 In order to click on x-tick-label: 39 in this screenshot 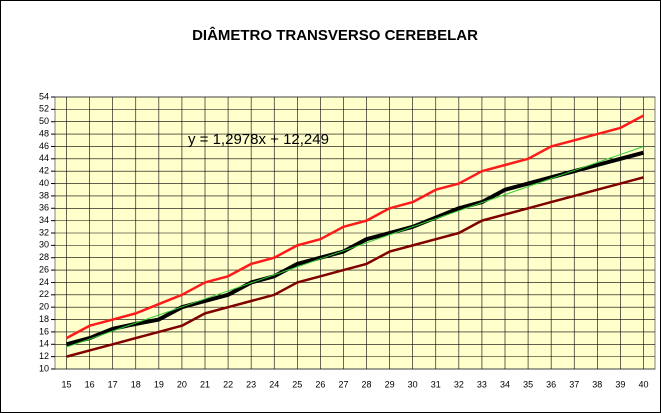, I will do `click(620, 384)`.